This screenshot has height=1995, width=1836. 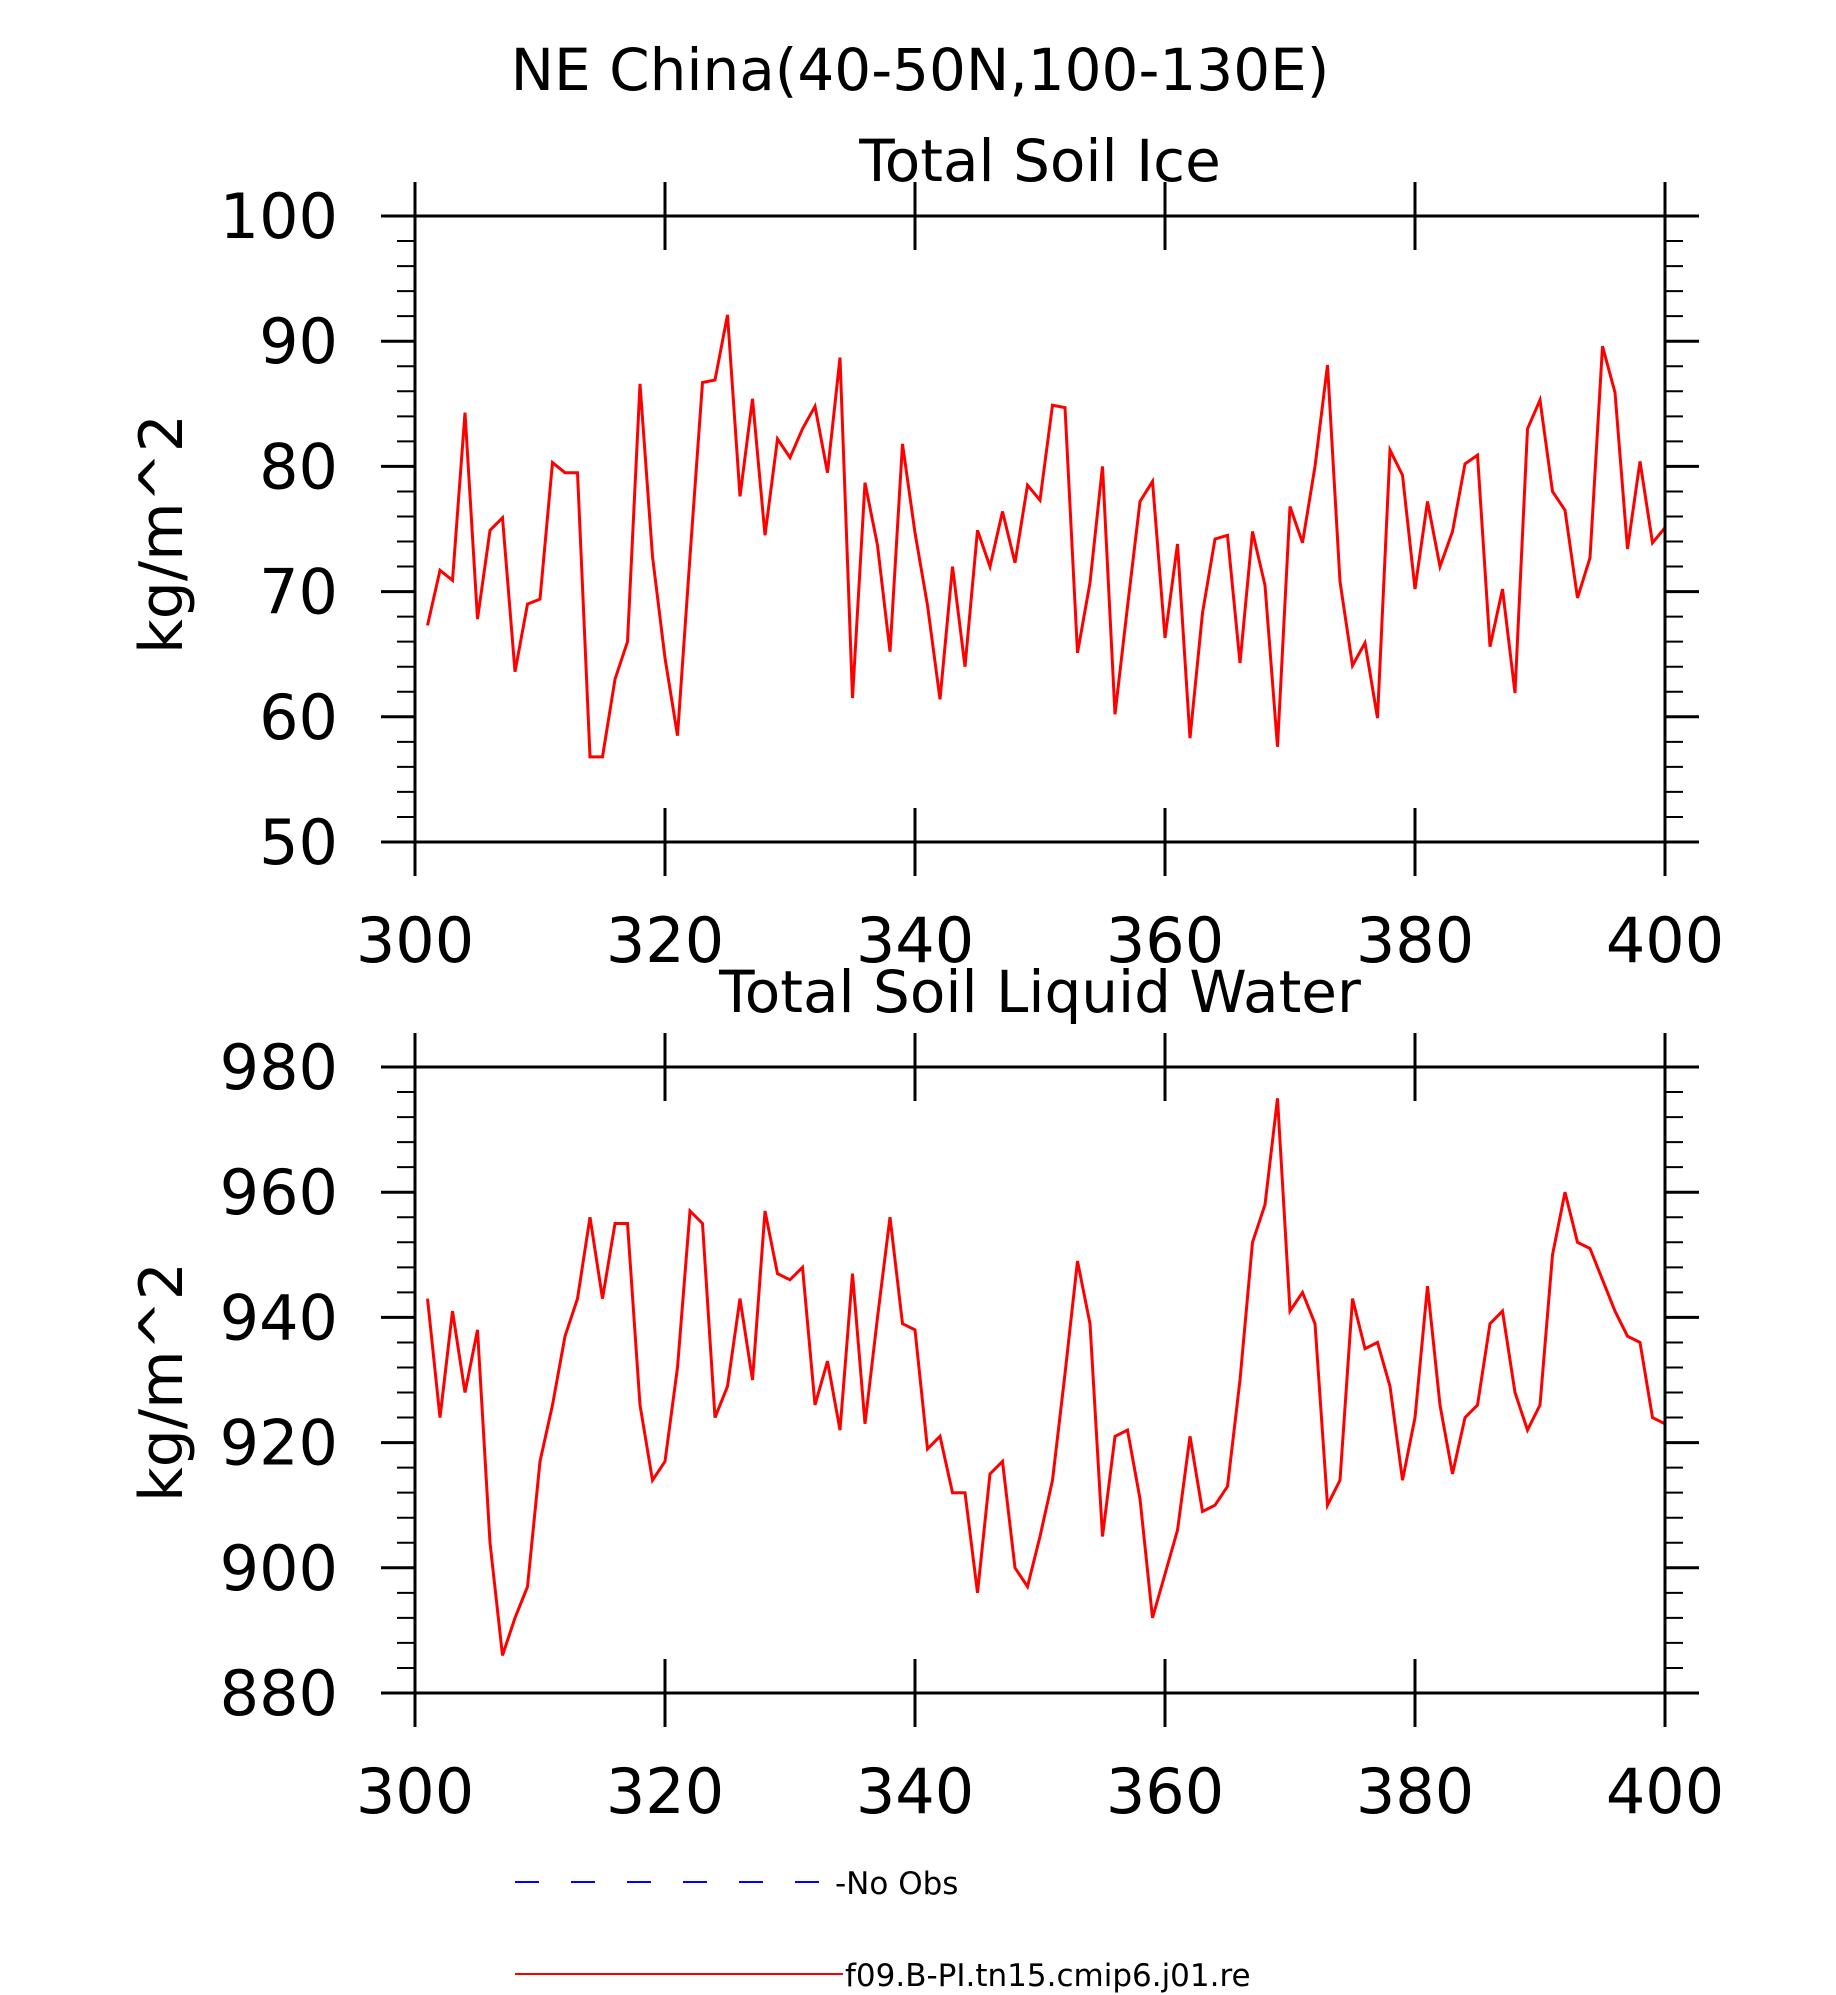 I want to click on main-title: NE China(40-50N,100-130E), so click(x=920, y=70).